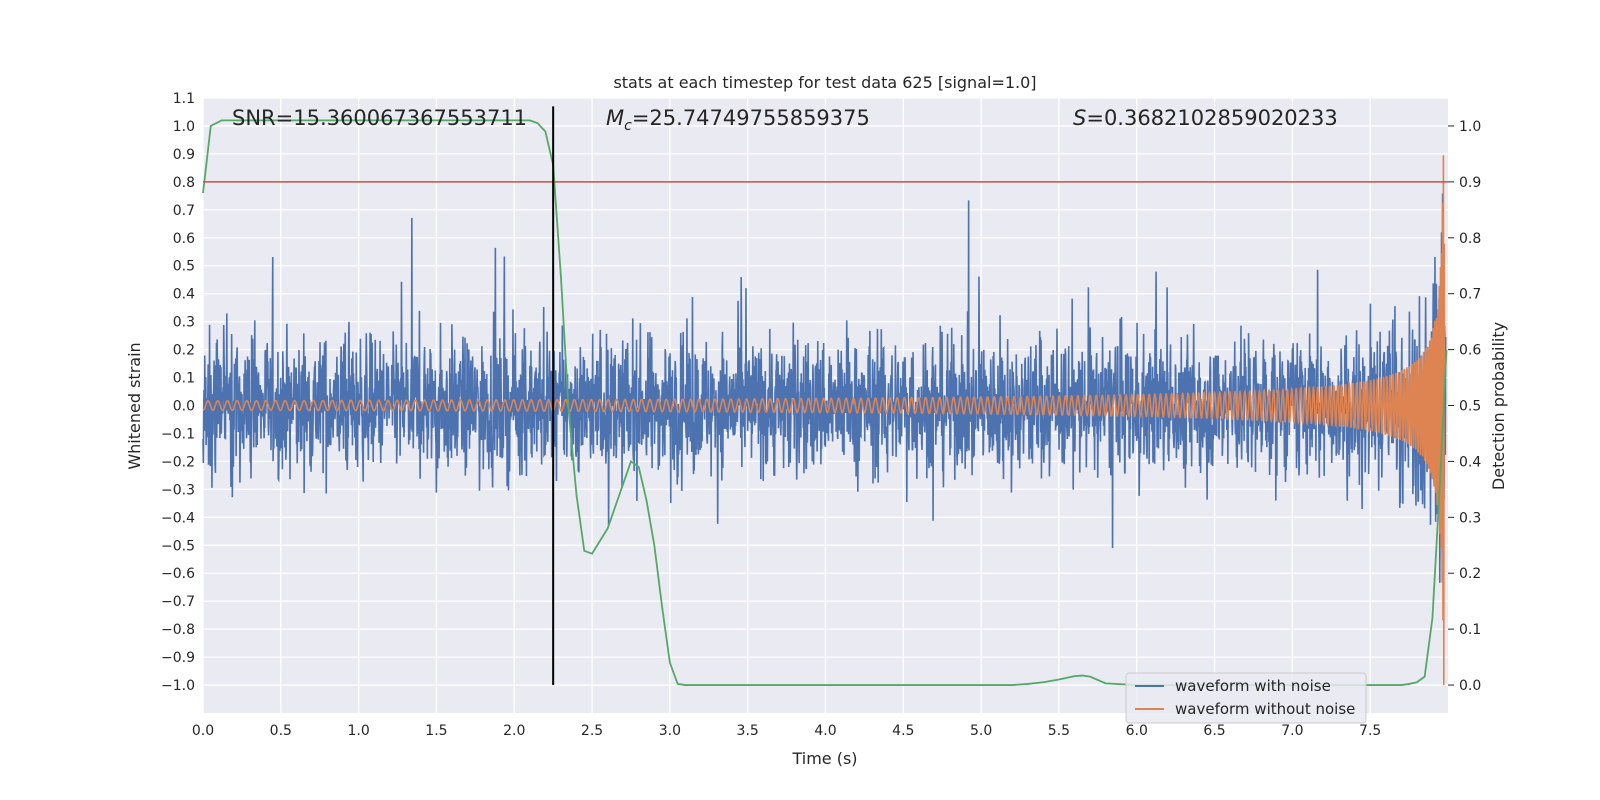  I want to click on y-tick-label: 1.0, so click(184, 127).